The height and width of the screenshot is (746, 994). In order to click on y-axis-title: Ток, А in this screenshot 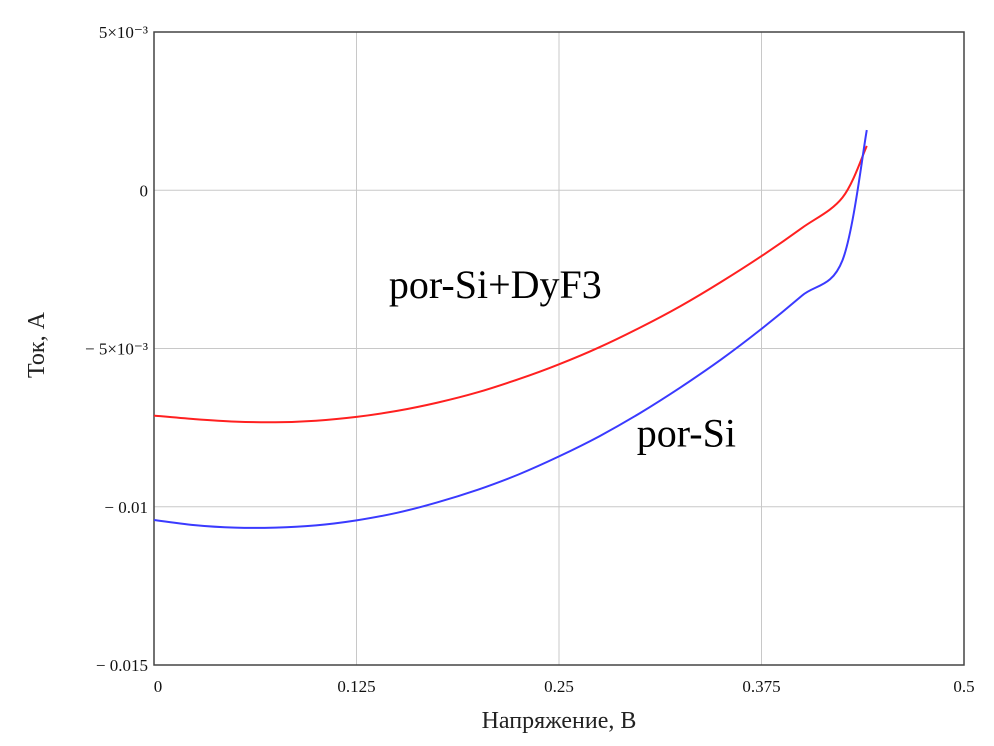, I will do `click(37, 344)`.